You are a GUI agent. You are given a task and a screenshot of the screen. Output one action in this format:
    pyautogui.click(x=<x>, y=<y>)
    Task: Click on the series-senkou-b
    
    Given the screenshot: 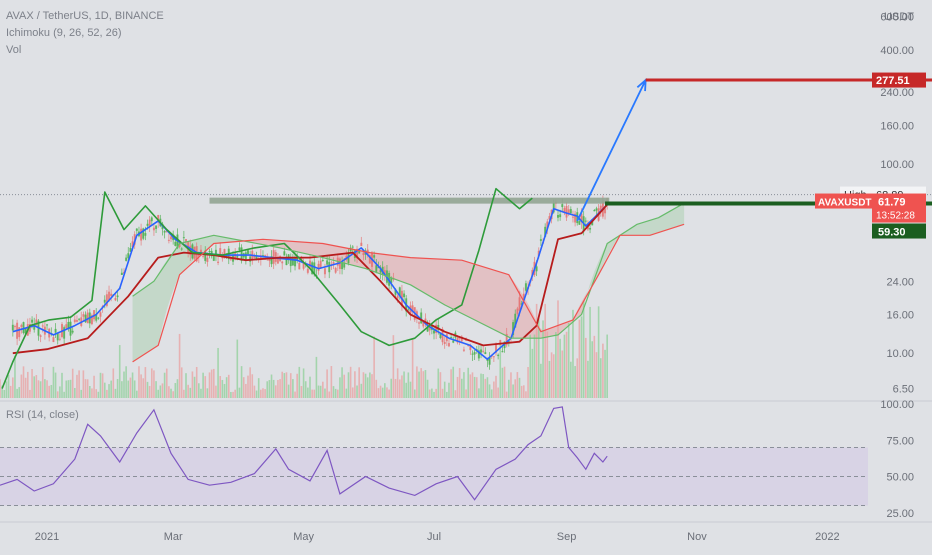 What is the action you would take?
    pyautogui.click(x=408, y=293)
    